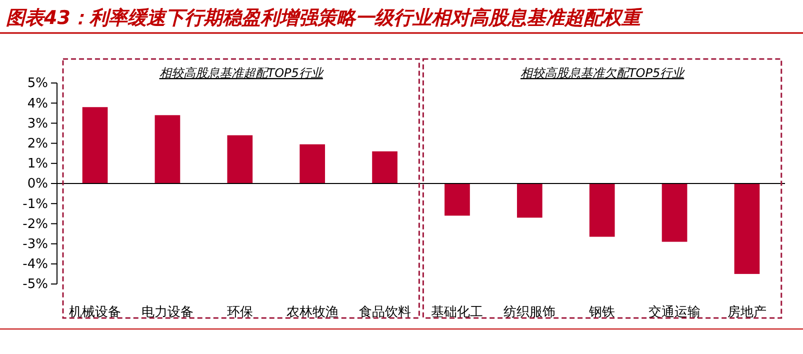 The image size is (803, 354). What do you see at coordinates (457, 312) in the screenshot?
I see `x-tick-label: 基础化工` at bounding box center [457, 312].